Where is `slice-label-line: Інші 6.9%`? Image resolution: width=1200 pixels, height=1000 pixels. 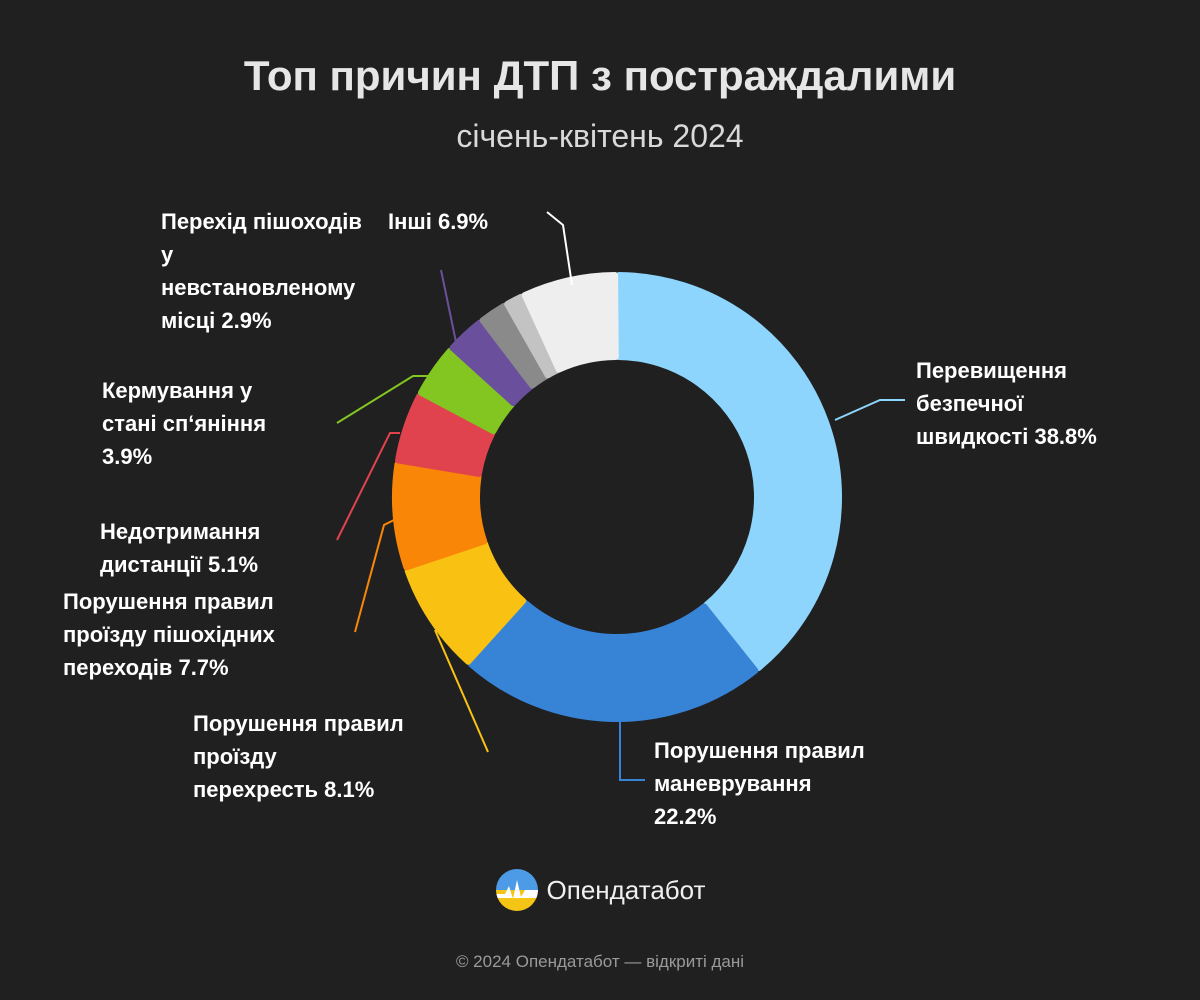 slice-label-line: Інші 6.9% is located at coordinates (438, 221).